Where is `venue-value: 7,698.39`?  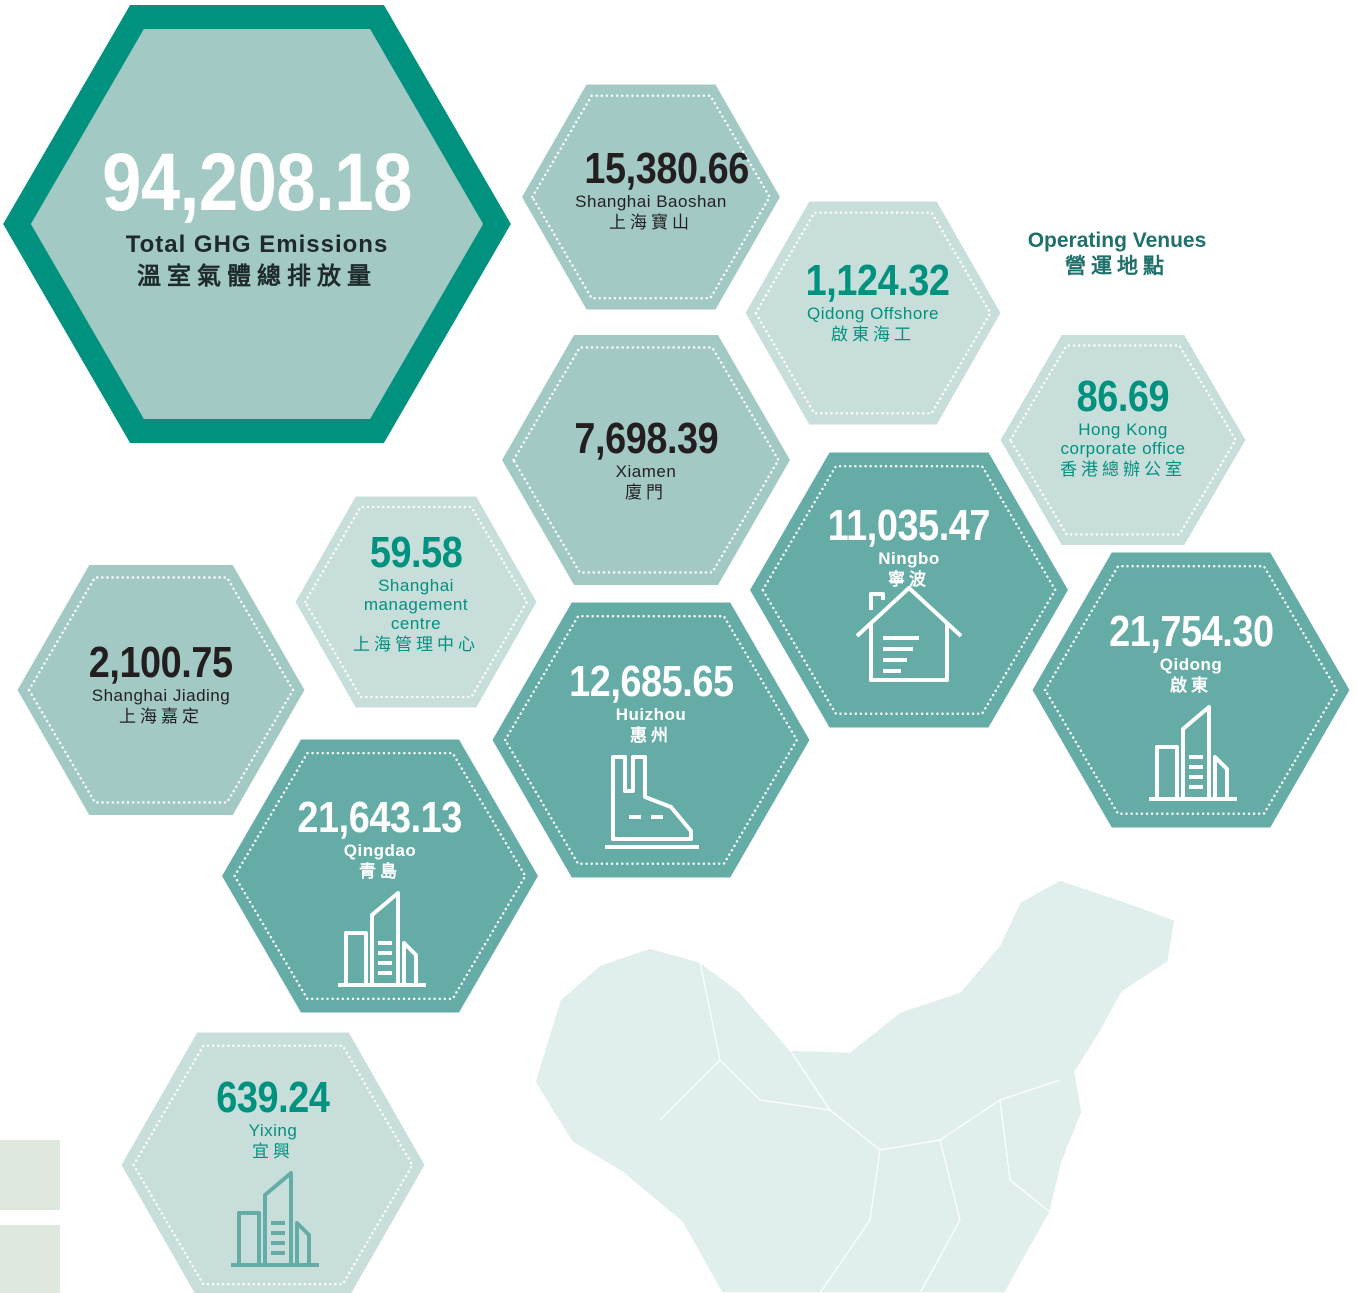
venue-value: 7,698.39 is located at coordinates (646, 438).